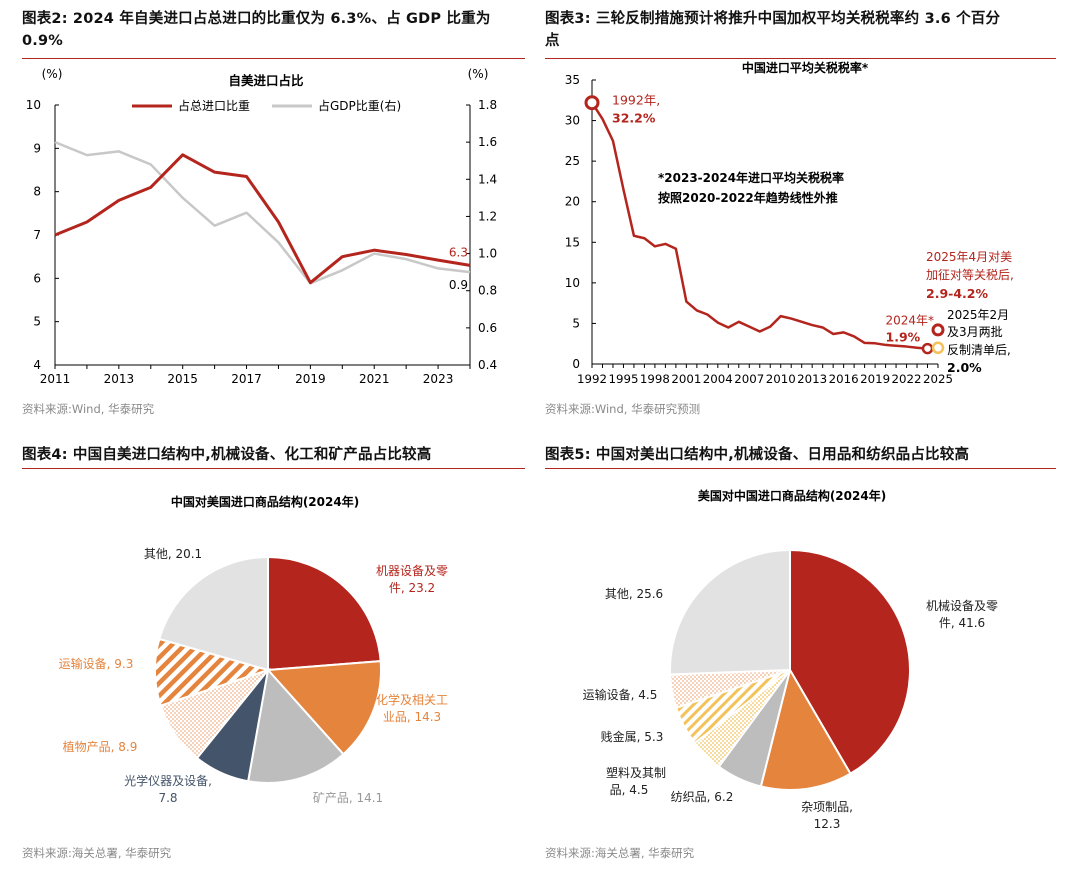  I want to click on fig4-slice-label-1-line1: 机器设备及零, so click(412, 571).